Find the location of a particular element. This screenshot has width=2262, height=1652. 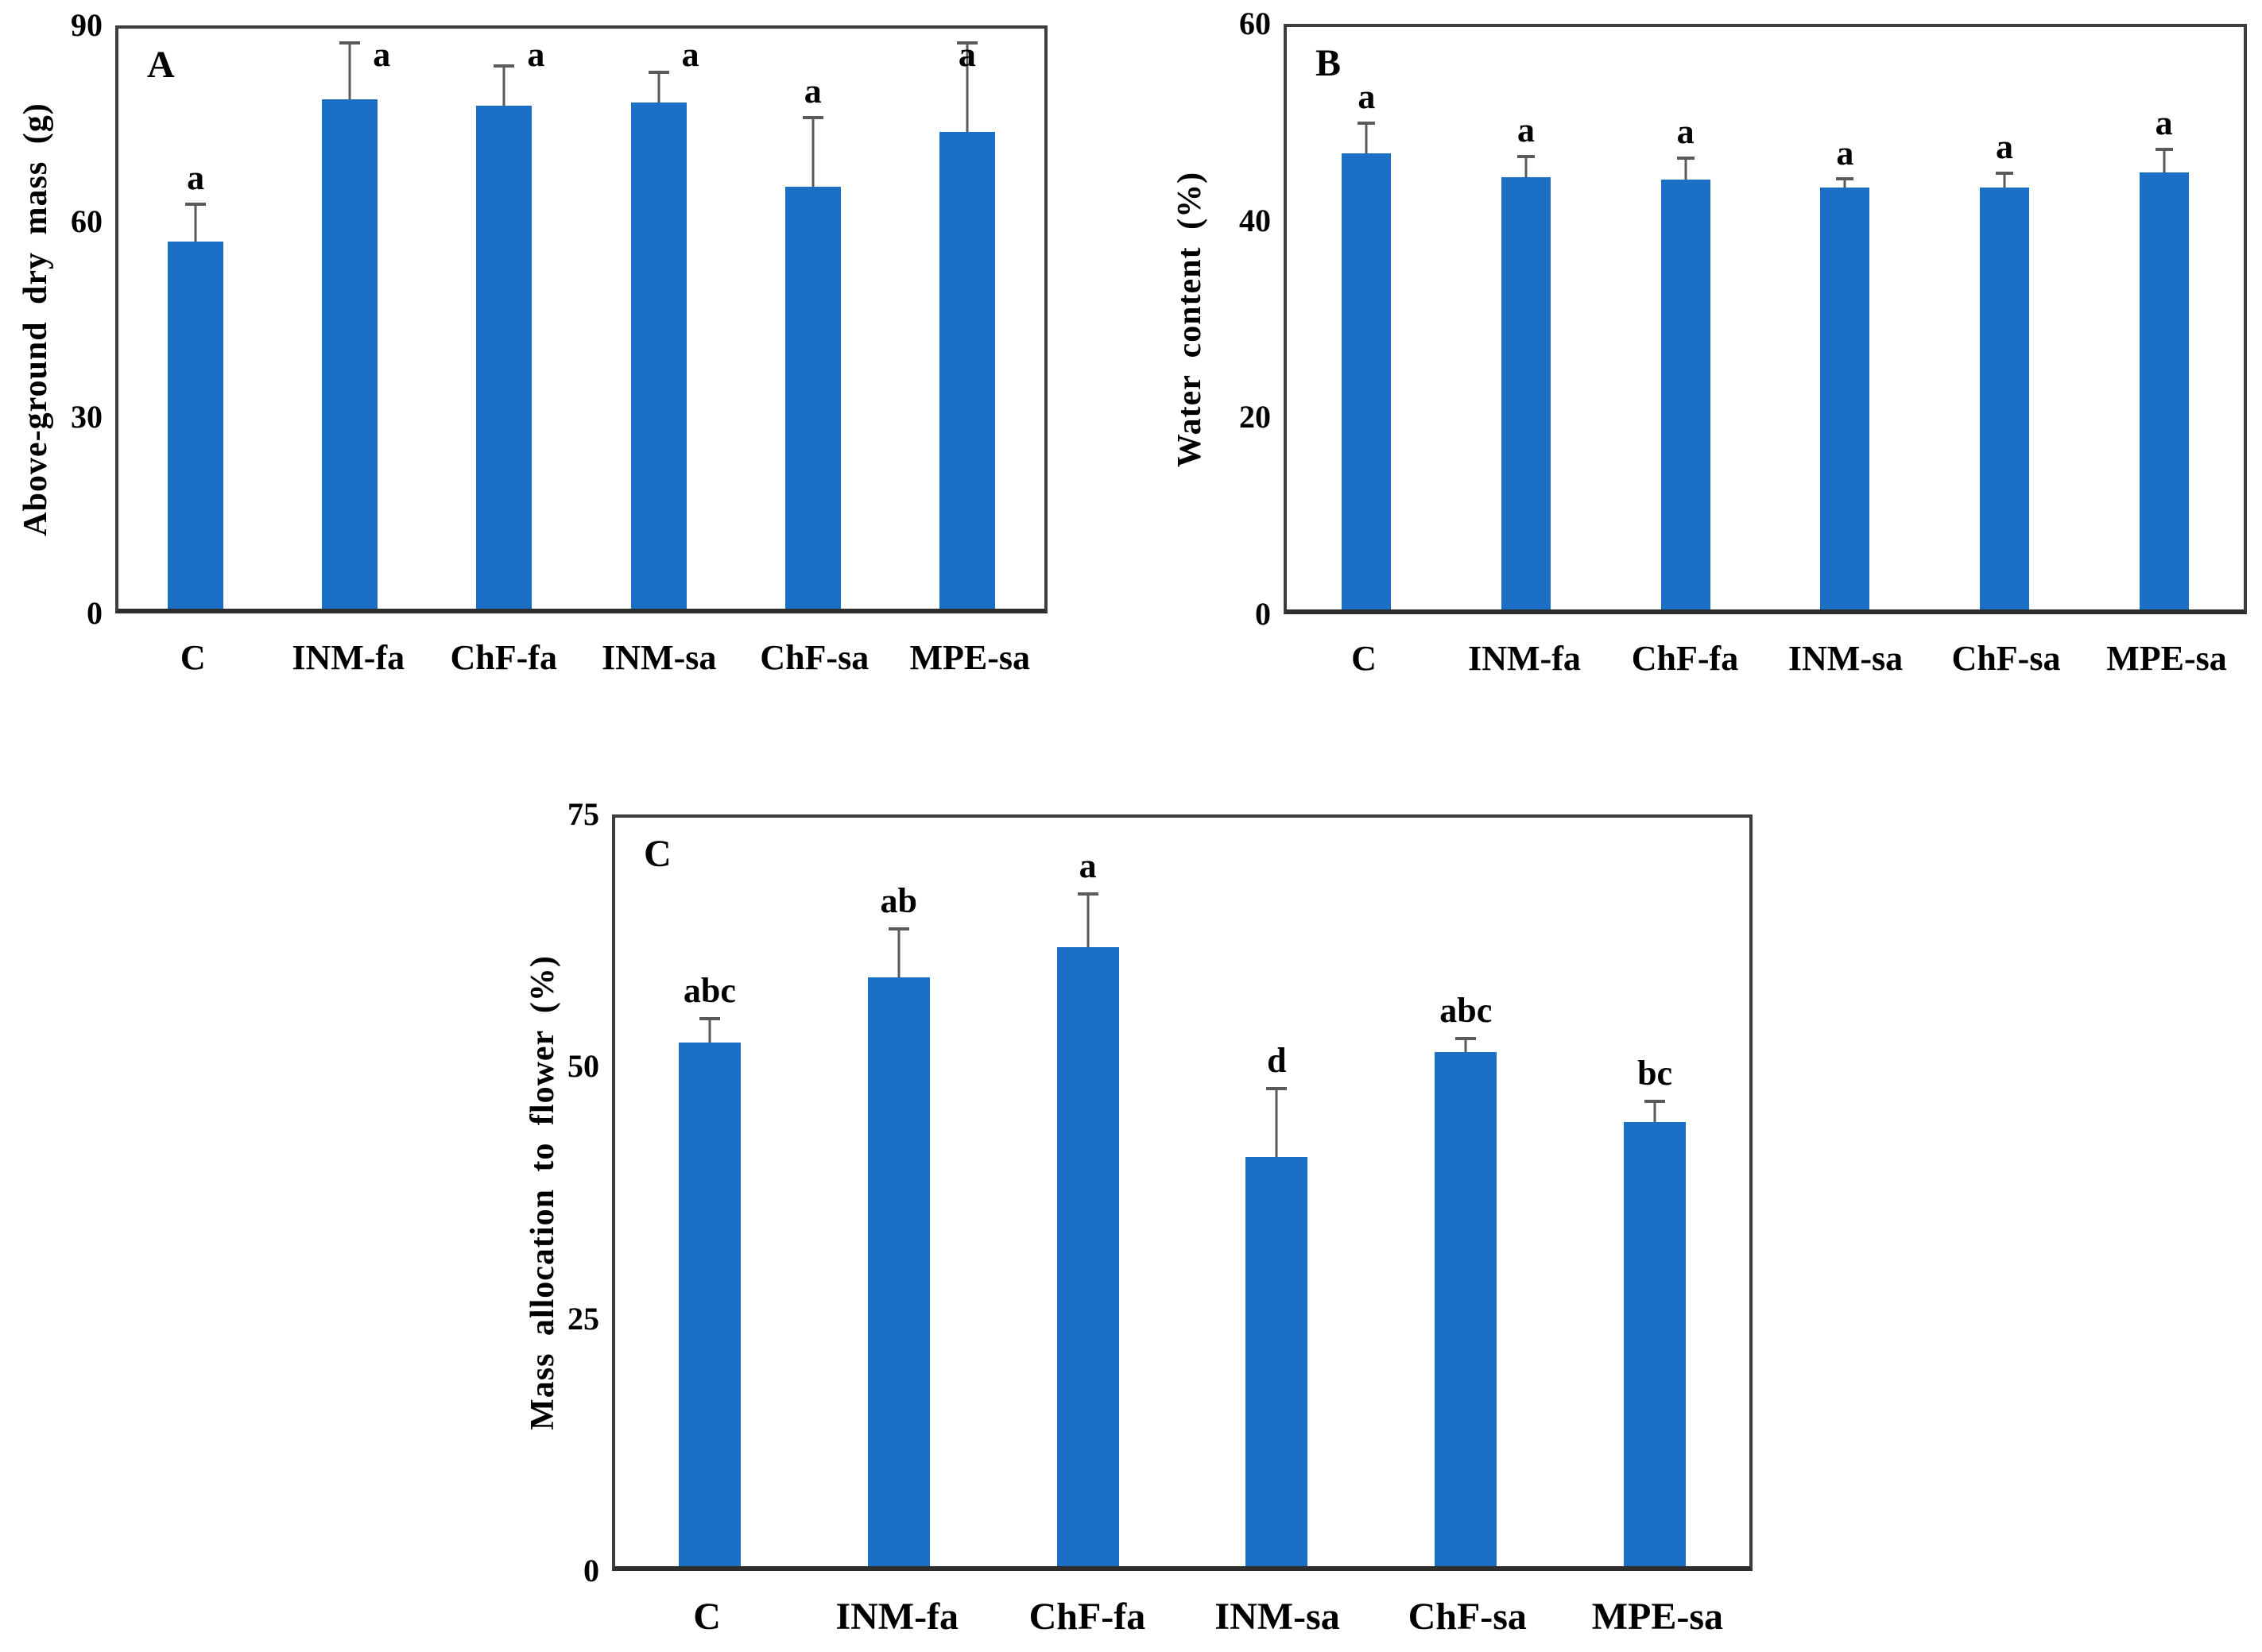

panel-b-label: B is located at coordinates (1328, 63).